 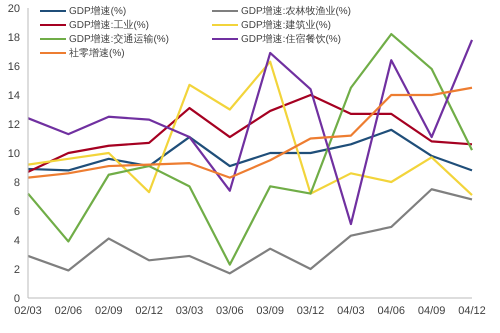 What do you see at coordinates (149, 310) in the screenshot?
I see `x-tick-label: 02/12` at bounding box center [149, 310].